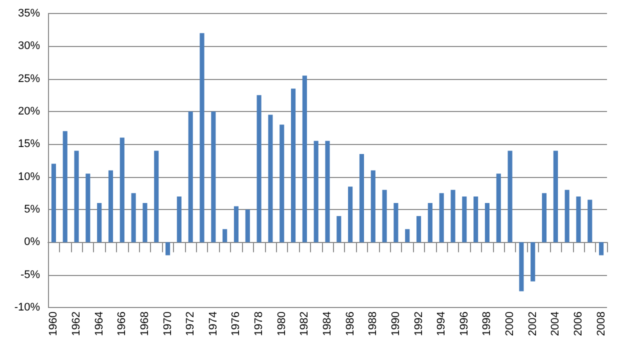  Describe the element at coordinates (236, 324) in the screenshot. I see `x-tick-label: 1976` at that location.